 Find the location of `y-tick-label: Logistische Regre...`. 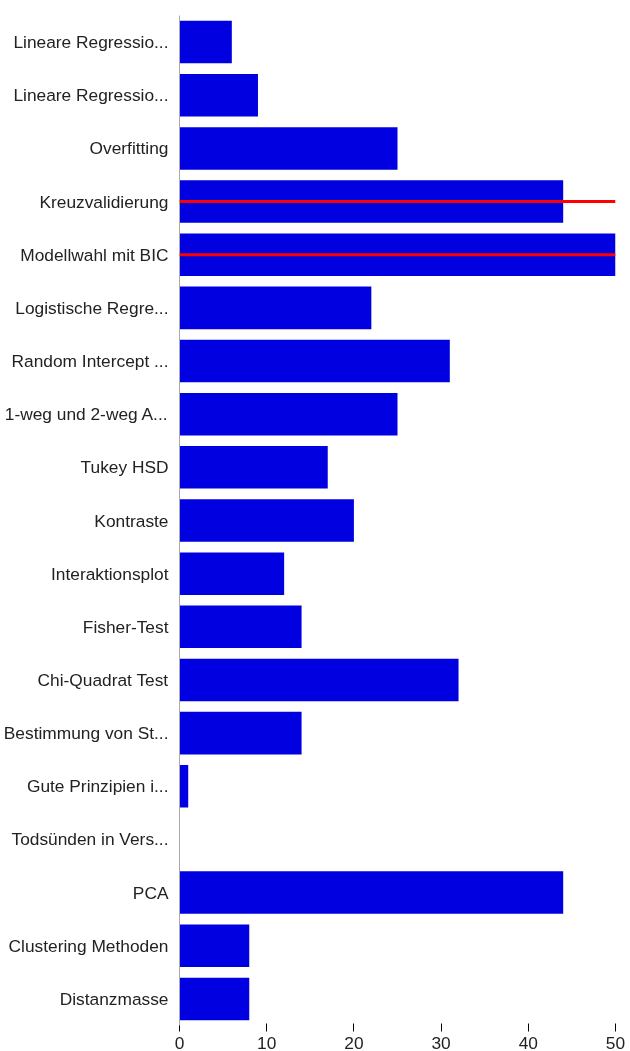

y-tick-label: Logistische Regre... is located at coordinates (92, 307).